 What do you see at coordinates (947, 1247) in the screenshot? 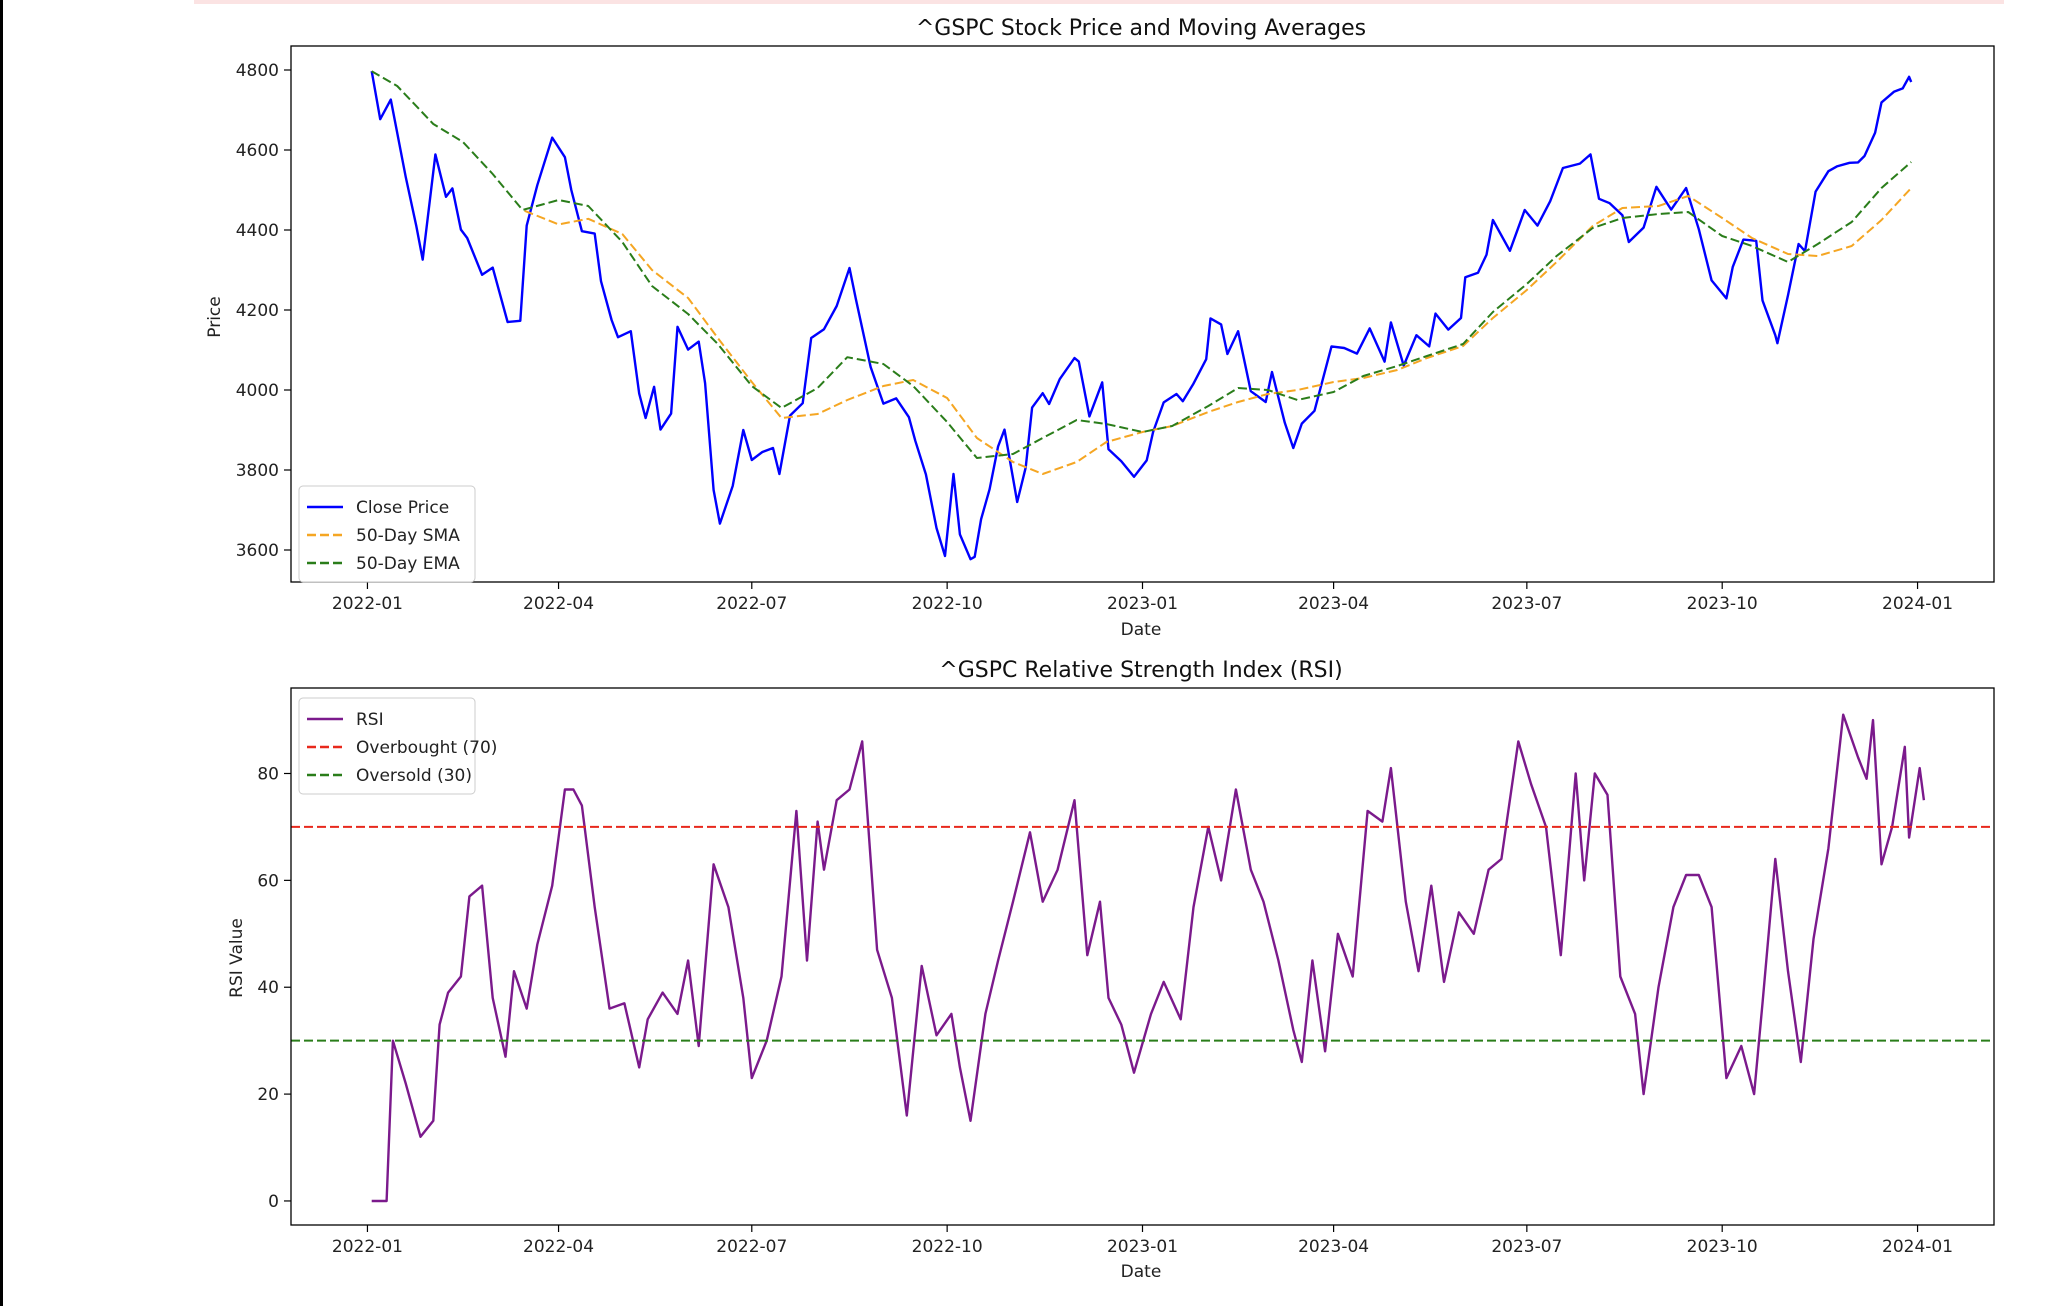
I see `rsi-x-tick-label: 2022-10` at bounding box center [947, 1247].